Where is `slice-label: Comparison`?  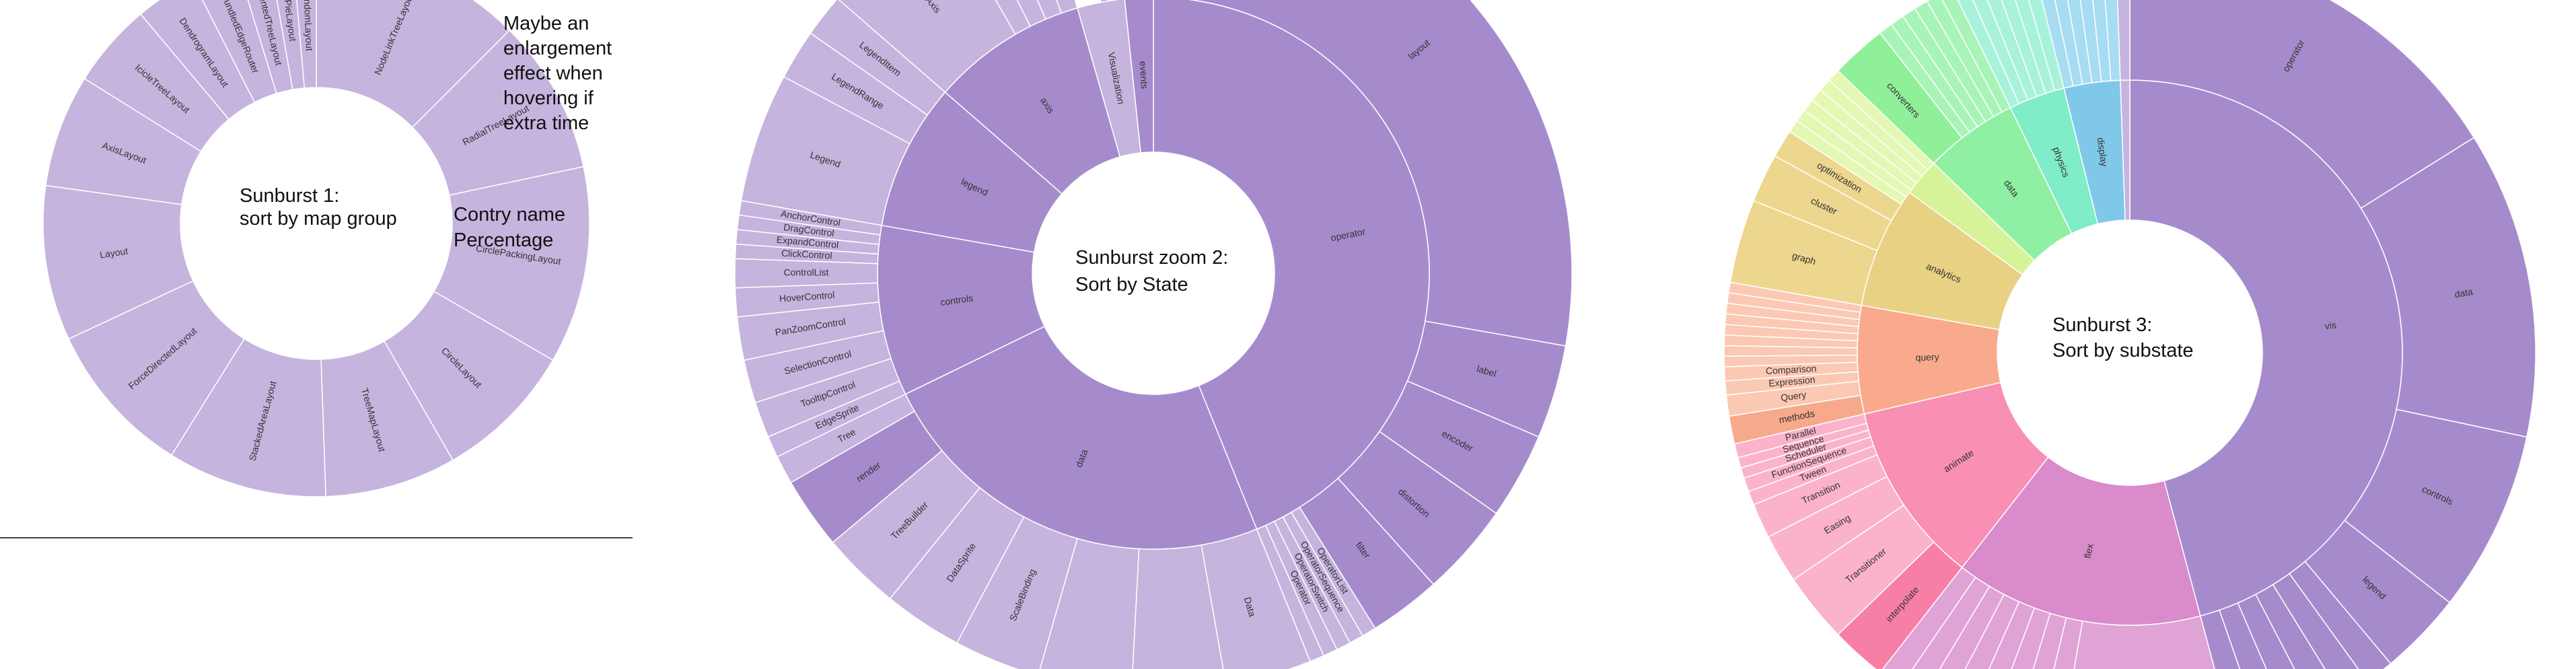
slice-label: Comparison is located at coordinates (1791, 369).